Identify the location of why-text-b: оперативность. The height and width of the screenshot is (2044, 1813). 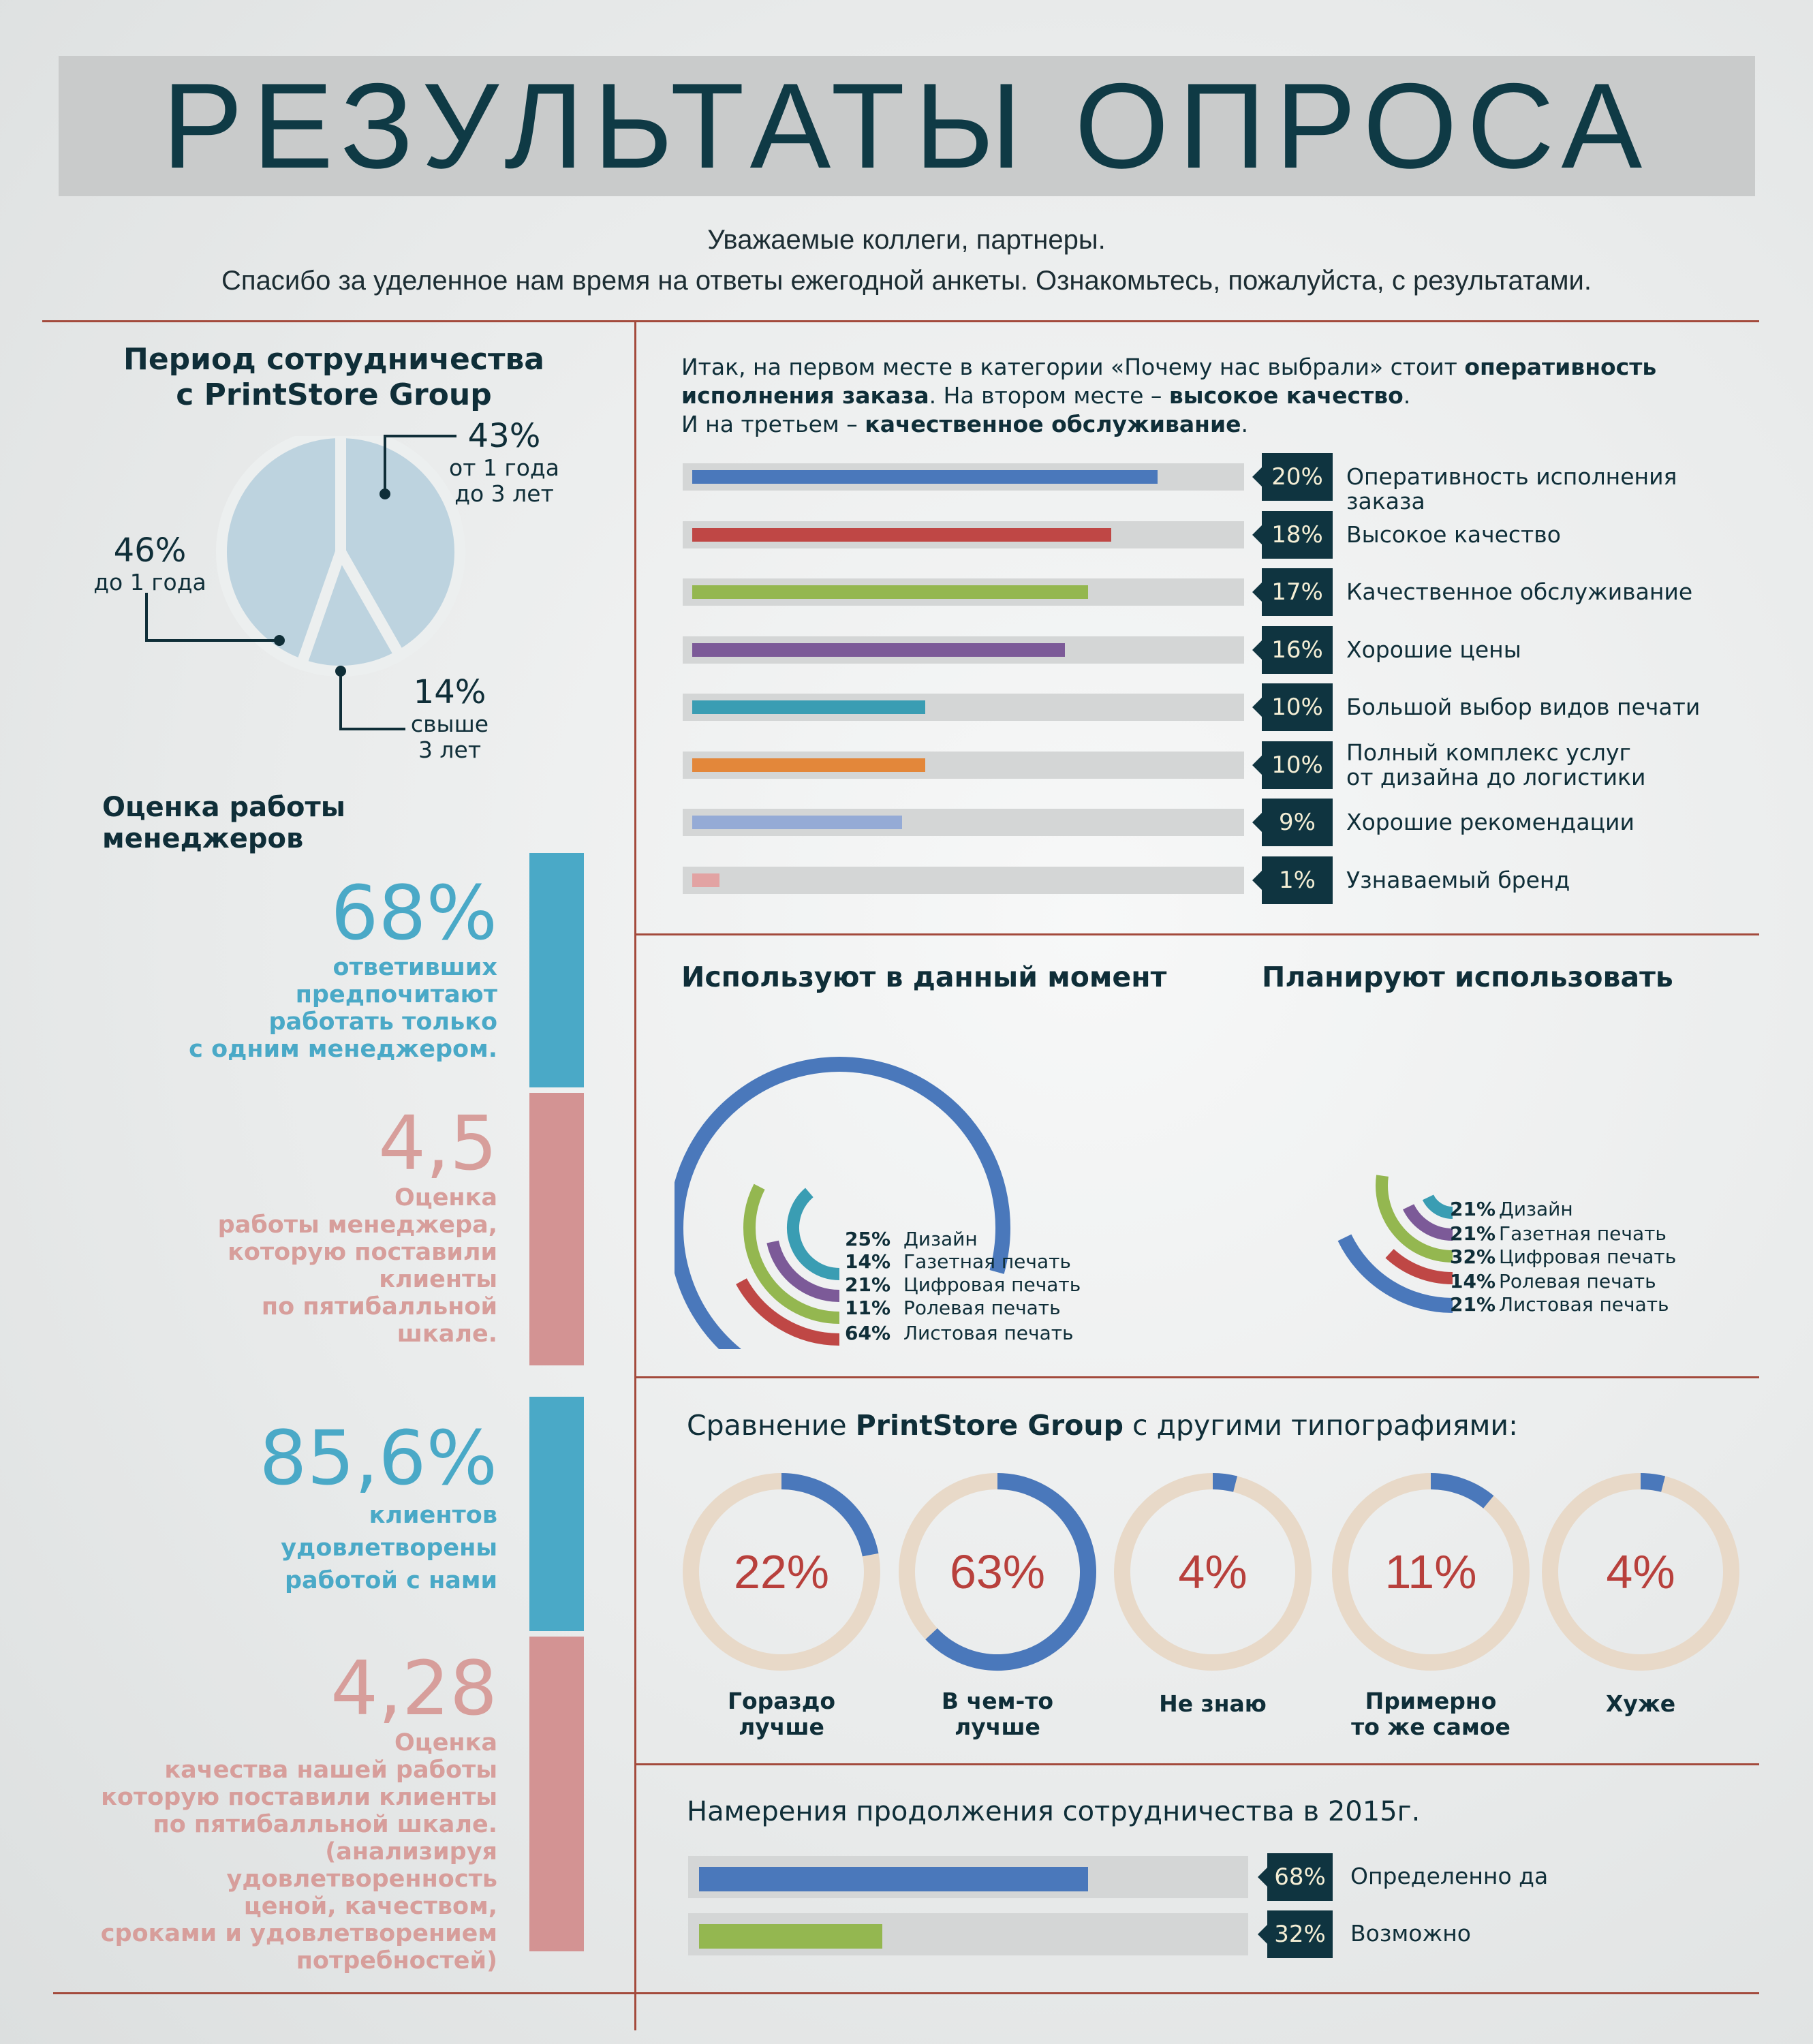
(1560, 367).